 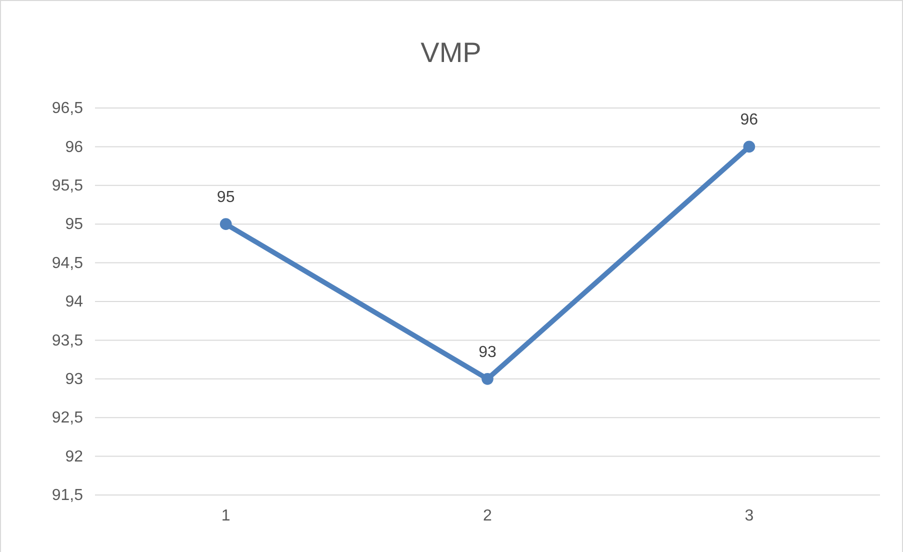 What do you see at coordinates (68, 495) in the screenshot?
I see `y-tick-label: 91,5` at bounding box center [68, 495].